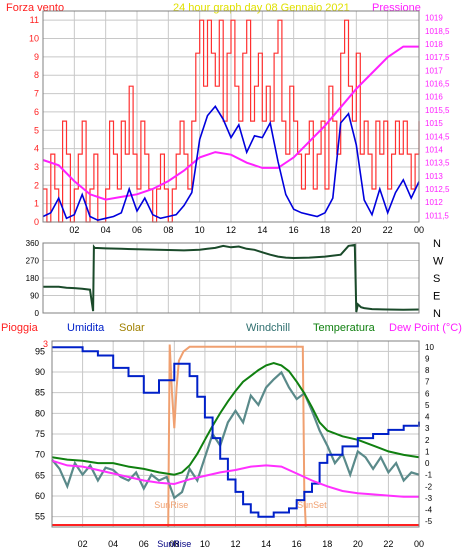  What do you see at coordinates (419, 544) in the screenshot?
I see `climate-x-tick-label: 00` at bounding box center [419, 544].